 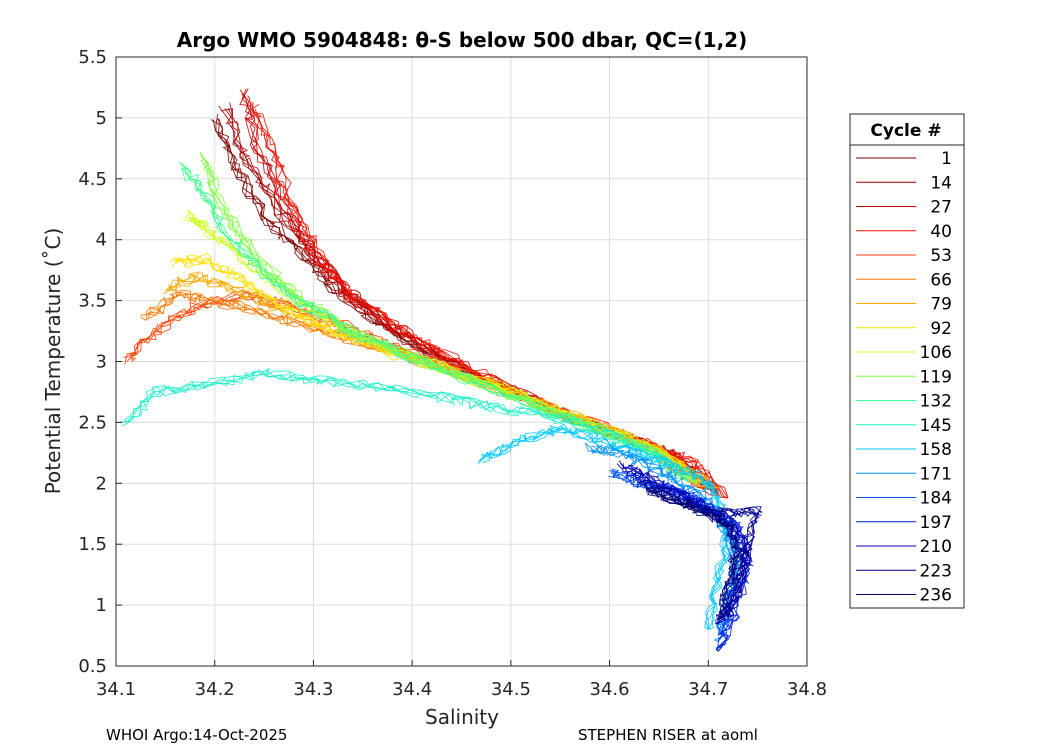 I want to click on legend-label: 223, so click(x=936, y=571).